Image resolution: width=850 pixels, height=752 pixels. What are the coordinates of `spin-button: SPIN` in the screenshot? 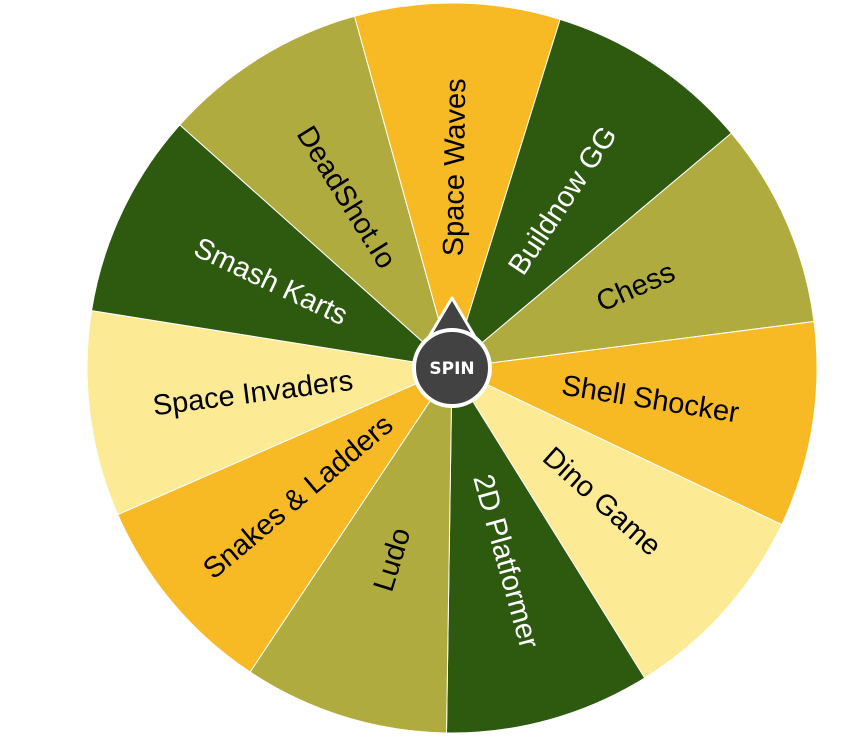 It's located at (452, 352).